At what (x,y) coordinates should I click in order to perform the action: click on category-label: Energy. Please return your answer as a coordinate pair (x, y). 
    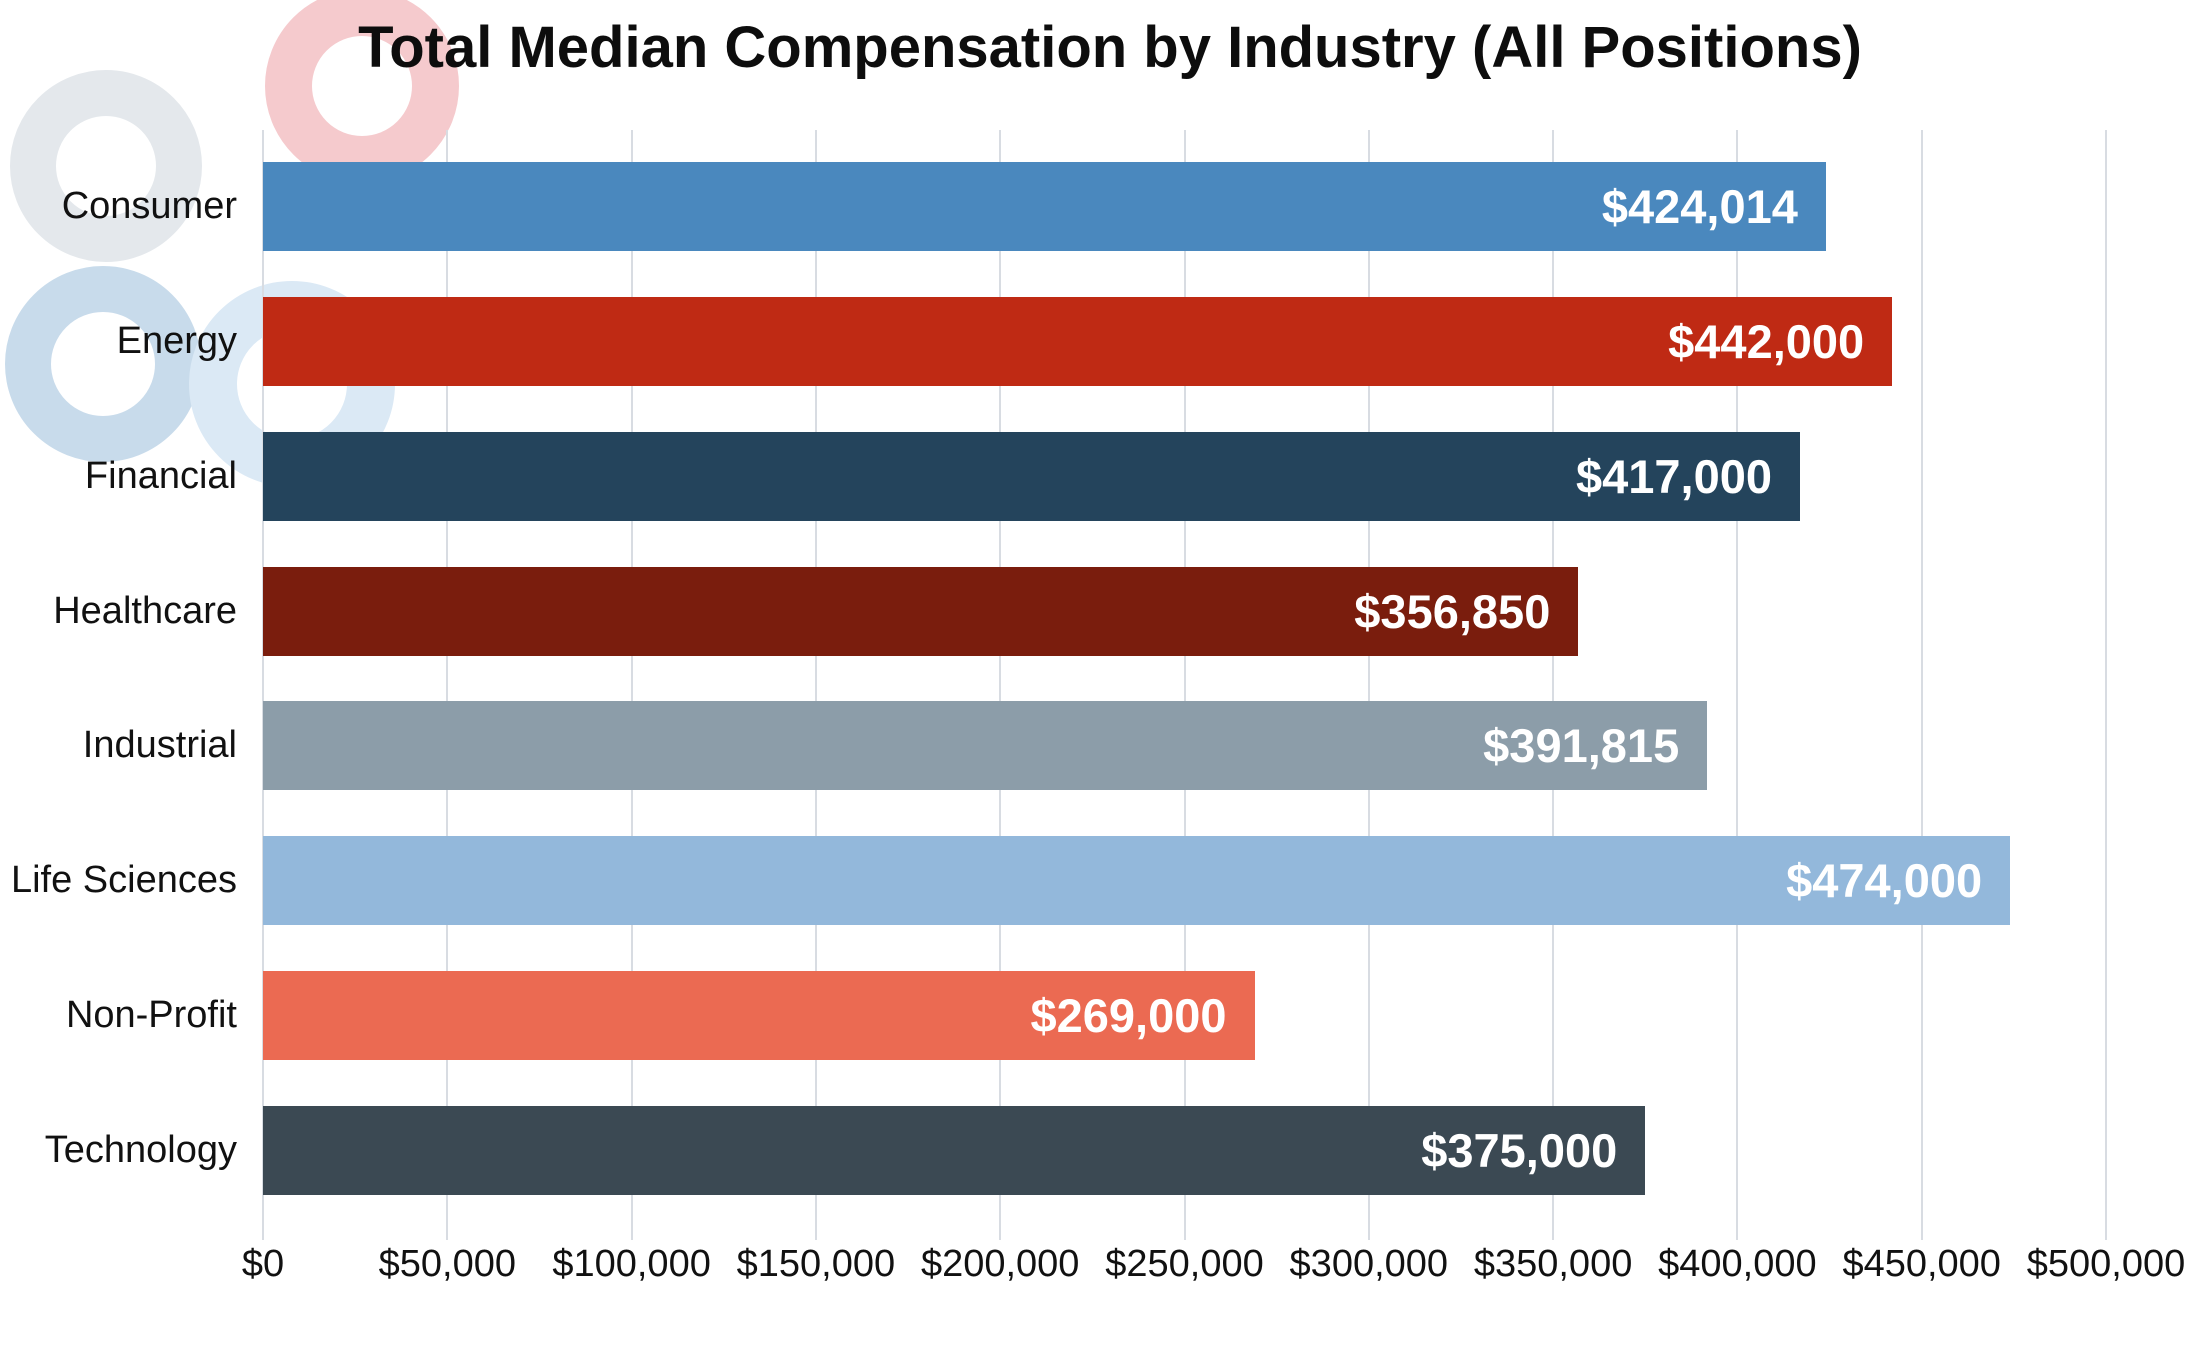
    Looking at the image, I should click on (176, 340).